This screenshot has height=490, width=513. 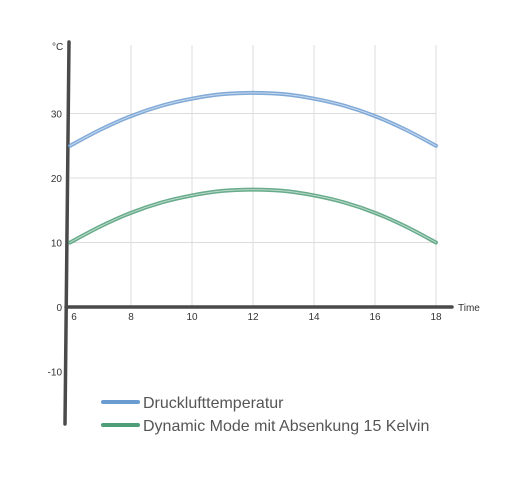 What do you see at coordinates (213, 403) in the screenshot?
I see `legend-label-drucklufttemperatur: Drucklufttemperatur` at bounding box center [213, 403].